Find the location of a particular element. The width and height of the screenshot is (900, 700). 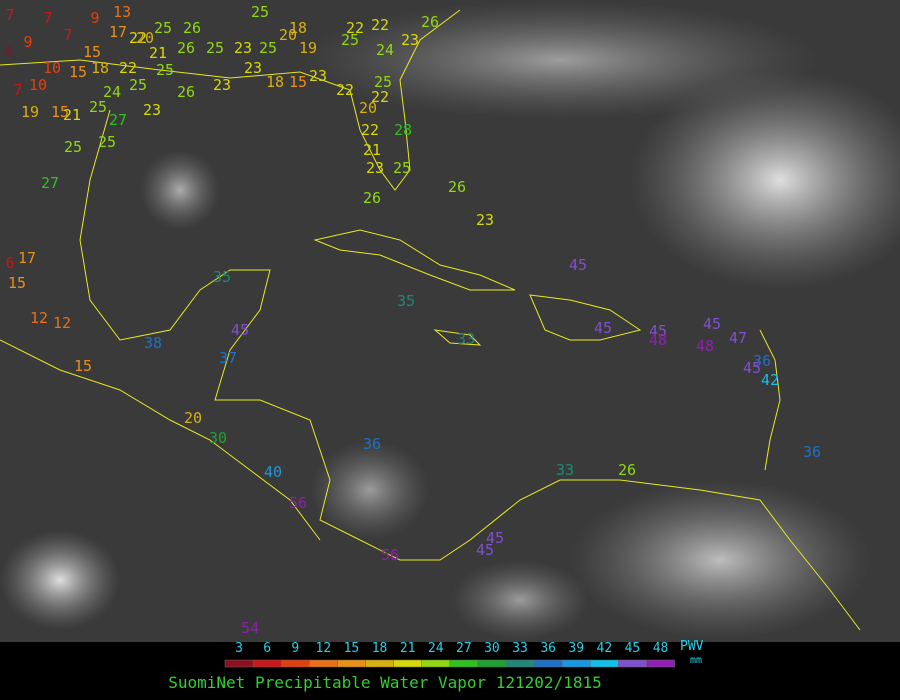

station-value: 35 is located at coordinates (406, 301).